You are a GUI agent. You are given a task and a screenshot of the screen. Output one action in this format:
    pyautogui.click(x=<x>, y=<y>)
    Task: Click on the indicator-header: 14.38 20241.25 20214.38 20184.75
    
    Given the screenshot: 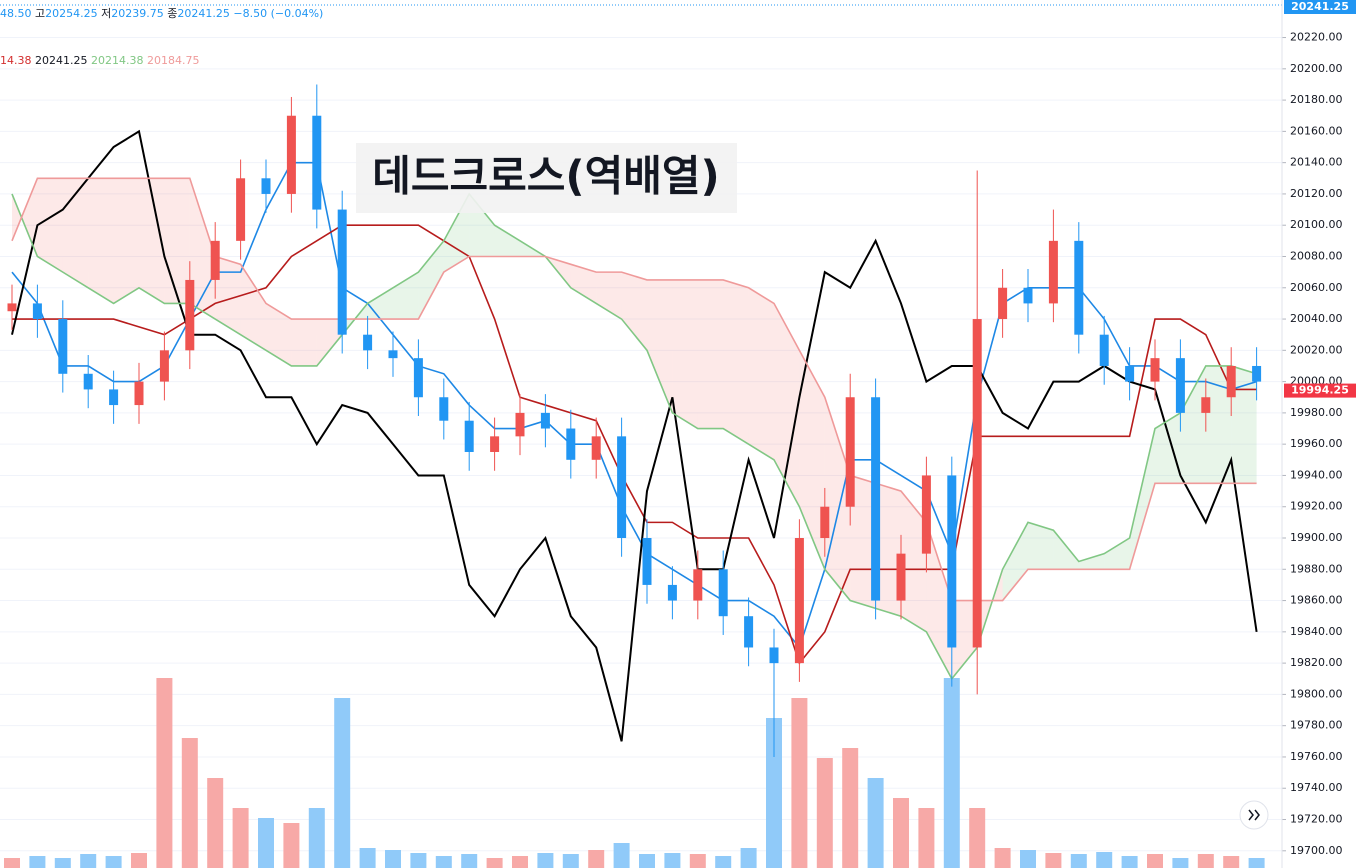 What is the action you would take?
    pyautogui.click(x=100, y=60)
    